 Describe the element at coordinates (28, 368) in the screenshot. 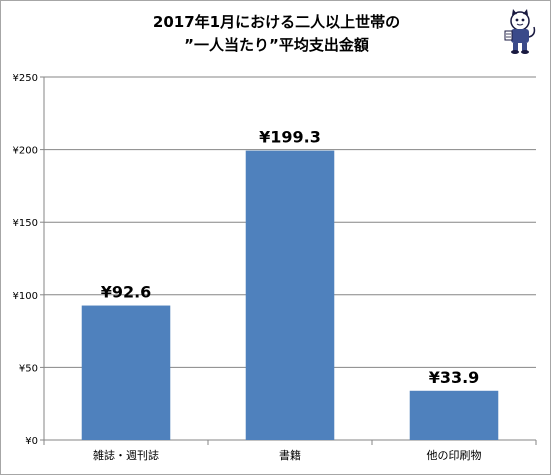

I see `y-tick-label: ¥50` at that location.